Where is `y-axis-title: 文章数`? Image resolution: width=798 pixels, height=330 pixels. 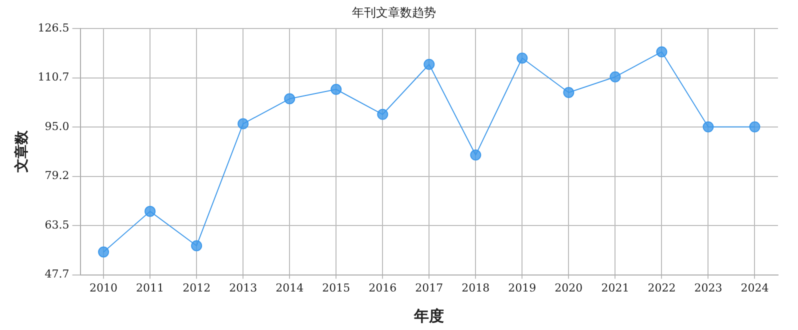
y-axis-title: 文章数 is located at coordinates (21, 152).